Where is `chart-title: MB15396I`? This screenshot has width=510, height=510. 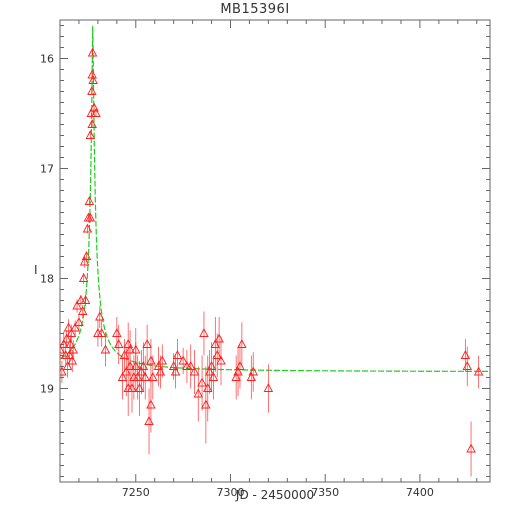 chart-title: MB15396I is located at coordinates (255, 9).